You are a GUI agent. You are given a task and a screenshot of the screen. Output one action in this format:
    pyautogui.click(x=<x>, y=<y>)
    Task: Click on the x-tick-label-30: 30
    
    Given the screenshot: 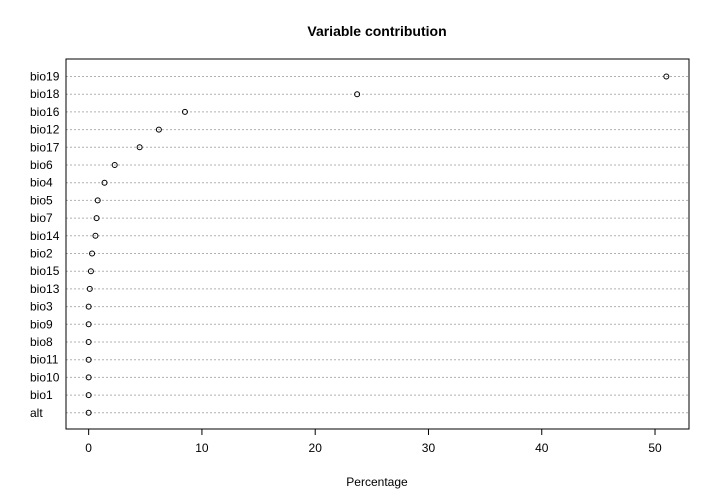 What is the action you would take?
    pyautogui.click(x=429, y=448)
    